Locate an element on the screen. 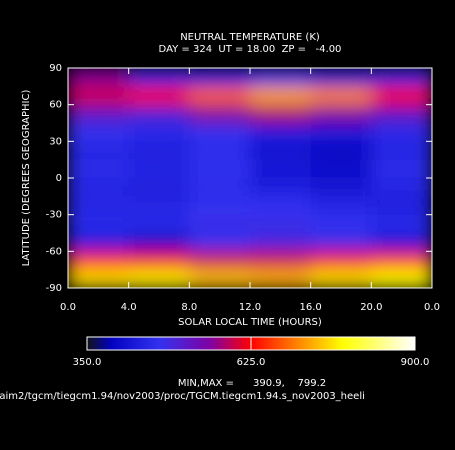  colorbar-tick-label: 900.0 is located at coordinates (415, 362).